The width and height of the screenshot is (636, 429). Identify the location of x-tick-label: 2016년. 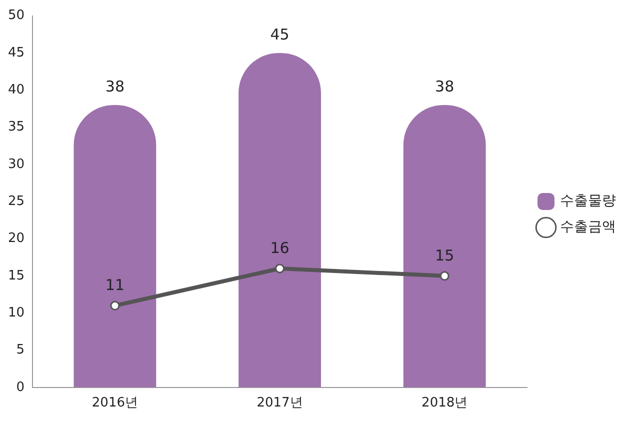
(115, 403).